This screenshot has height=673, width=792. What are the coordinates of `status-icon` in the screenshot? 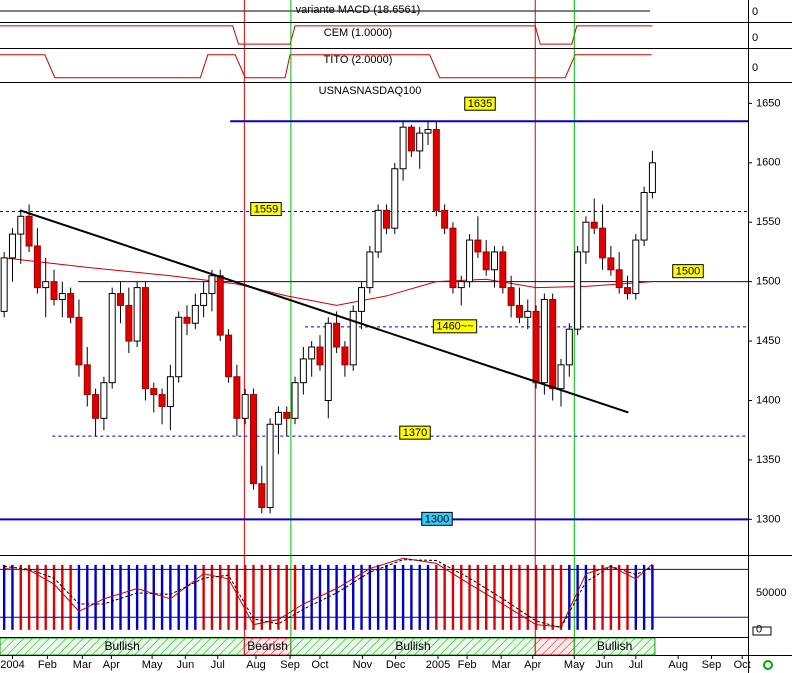 It's located at (768, 665).